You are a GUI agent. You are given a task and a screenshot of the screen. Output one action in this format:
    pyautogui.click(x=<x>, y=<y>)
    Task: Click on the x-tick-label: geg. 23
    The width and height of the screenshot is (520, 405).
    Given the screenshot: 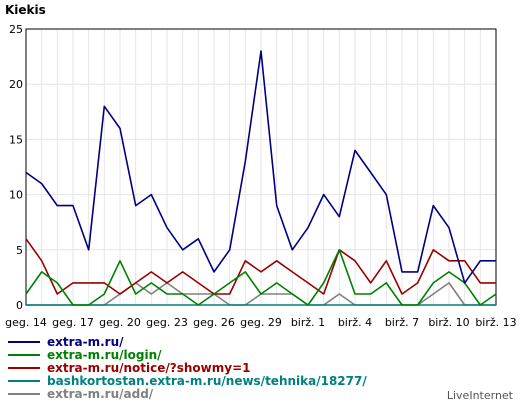 What is the action you would take?
    pyautogui.click(x=167, y=322)
    